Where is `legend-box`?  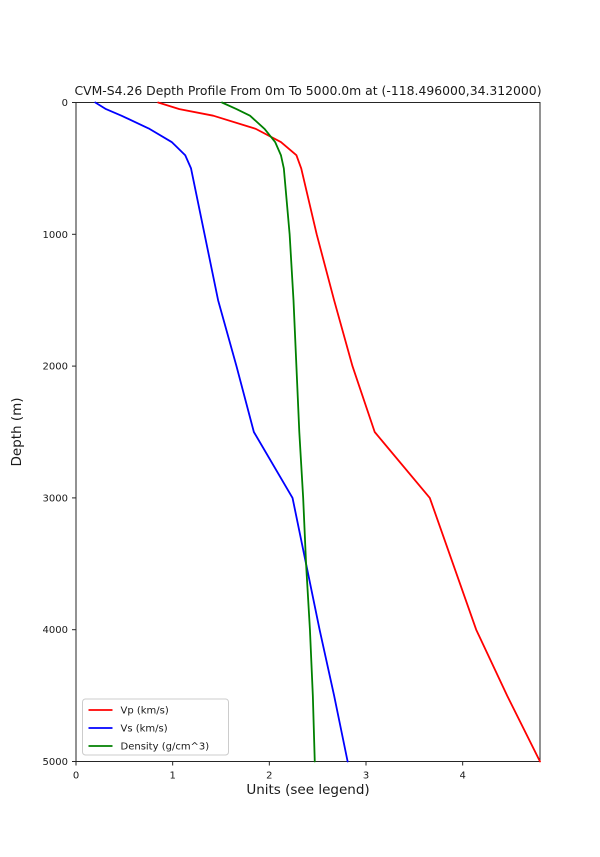
legend-box is located at coordinates (155, 727).